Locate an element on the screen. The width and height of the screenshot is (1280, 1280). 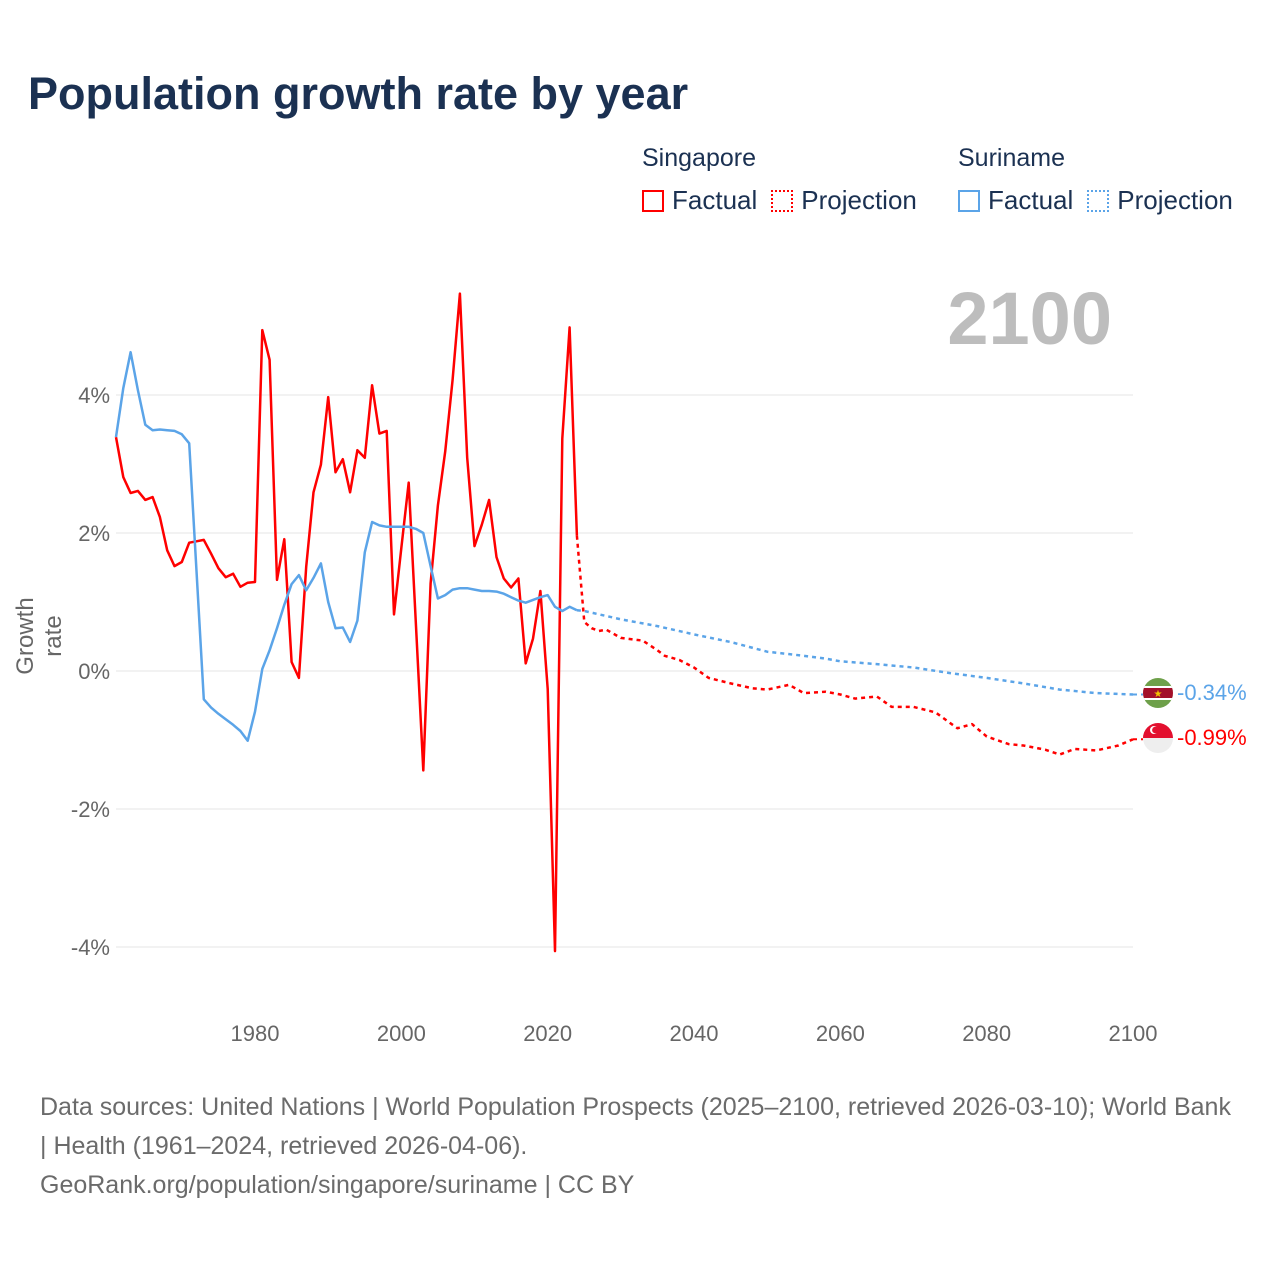
x-tick-label: 1980 is located at coordinates (255, 1033).